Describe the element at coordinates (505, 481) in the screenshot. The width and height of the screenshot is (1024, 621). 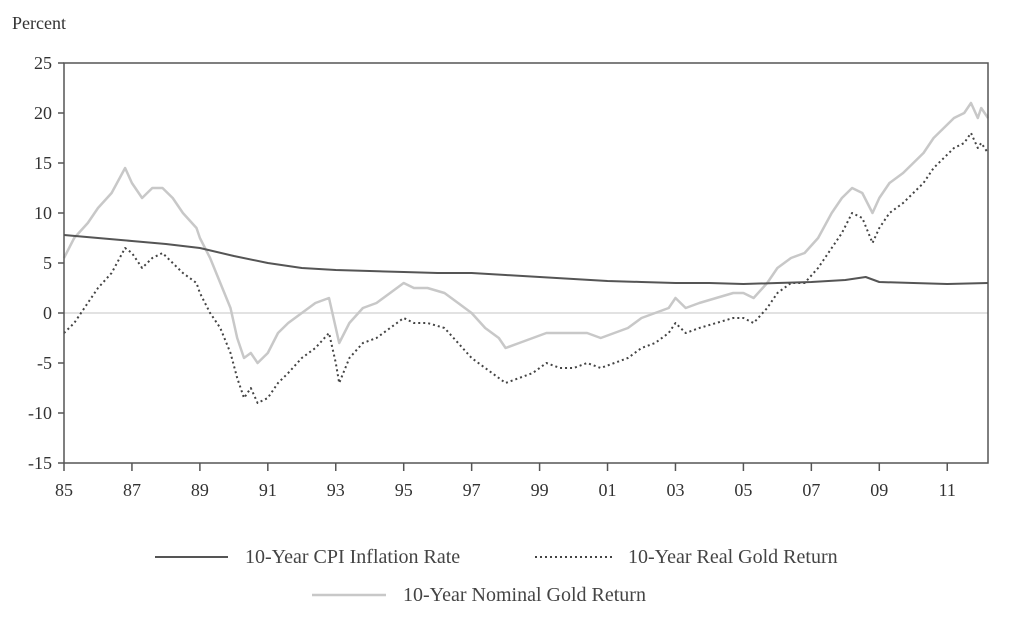
I see `x-axis-ticks: 85 87 89 91 93 95 97 99 01 03 05 07 09 11` at that location.